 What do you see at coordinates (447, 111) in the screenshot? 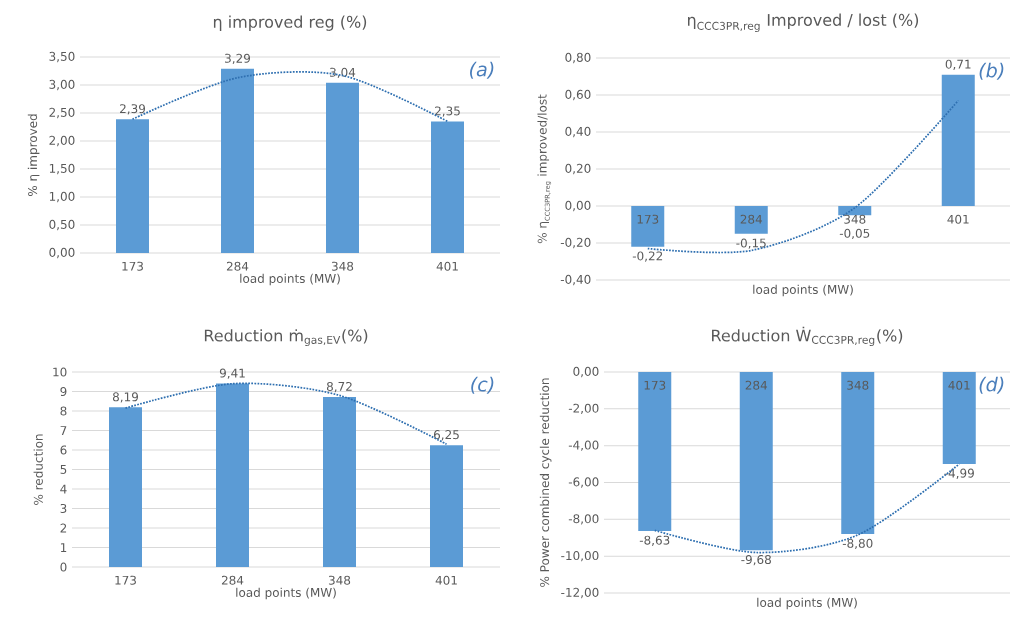
I see `data-label: 2,35` at bounding box center [447, 111].